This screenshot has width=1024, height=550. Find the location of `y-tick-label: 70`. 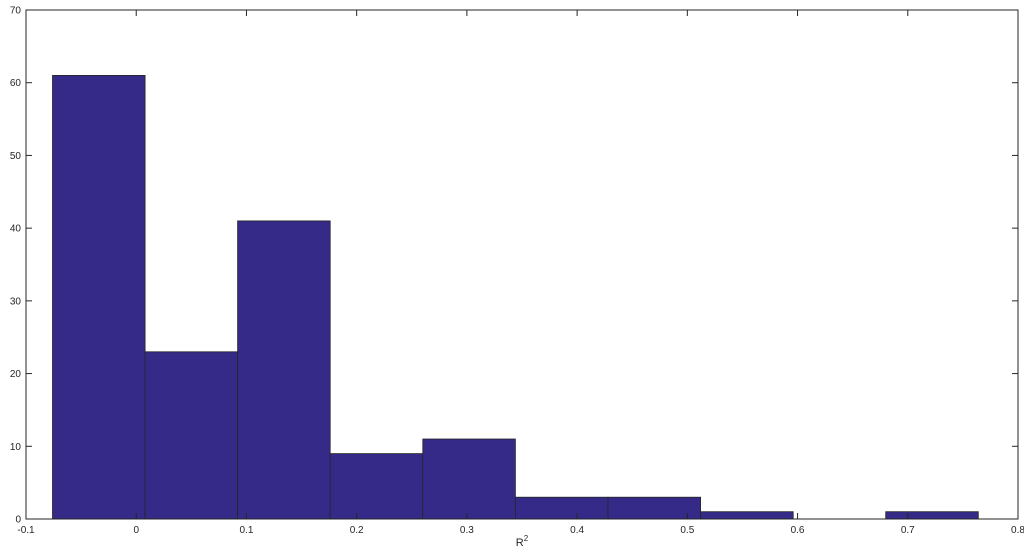

y-tick-label: 70 is located at coordinates (16, 11).